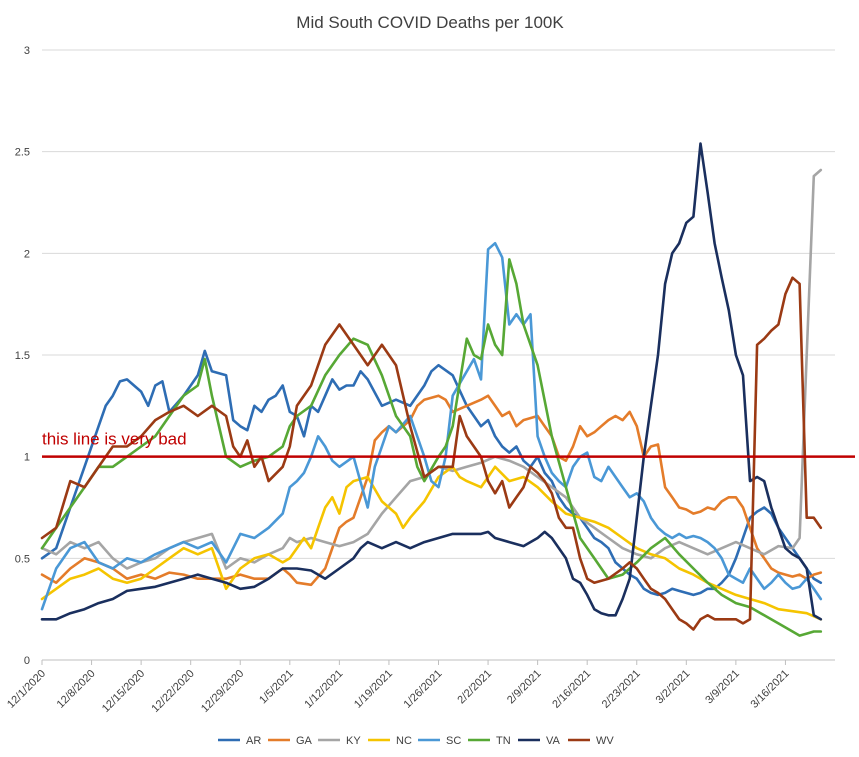 The height and width of the screenshot is (757, 859). What do you see at coordinates (416, 741) in the screenshot?
I see `legend: AR GA KY NC SC TN VA WV` at bounding box center [416, 741].